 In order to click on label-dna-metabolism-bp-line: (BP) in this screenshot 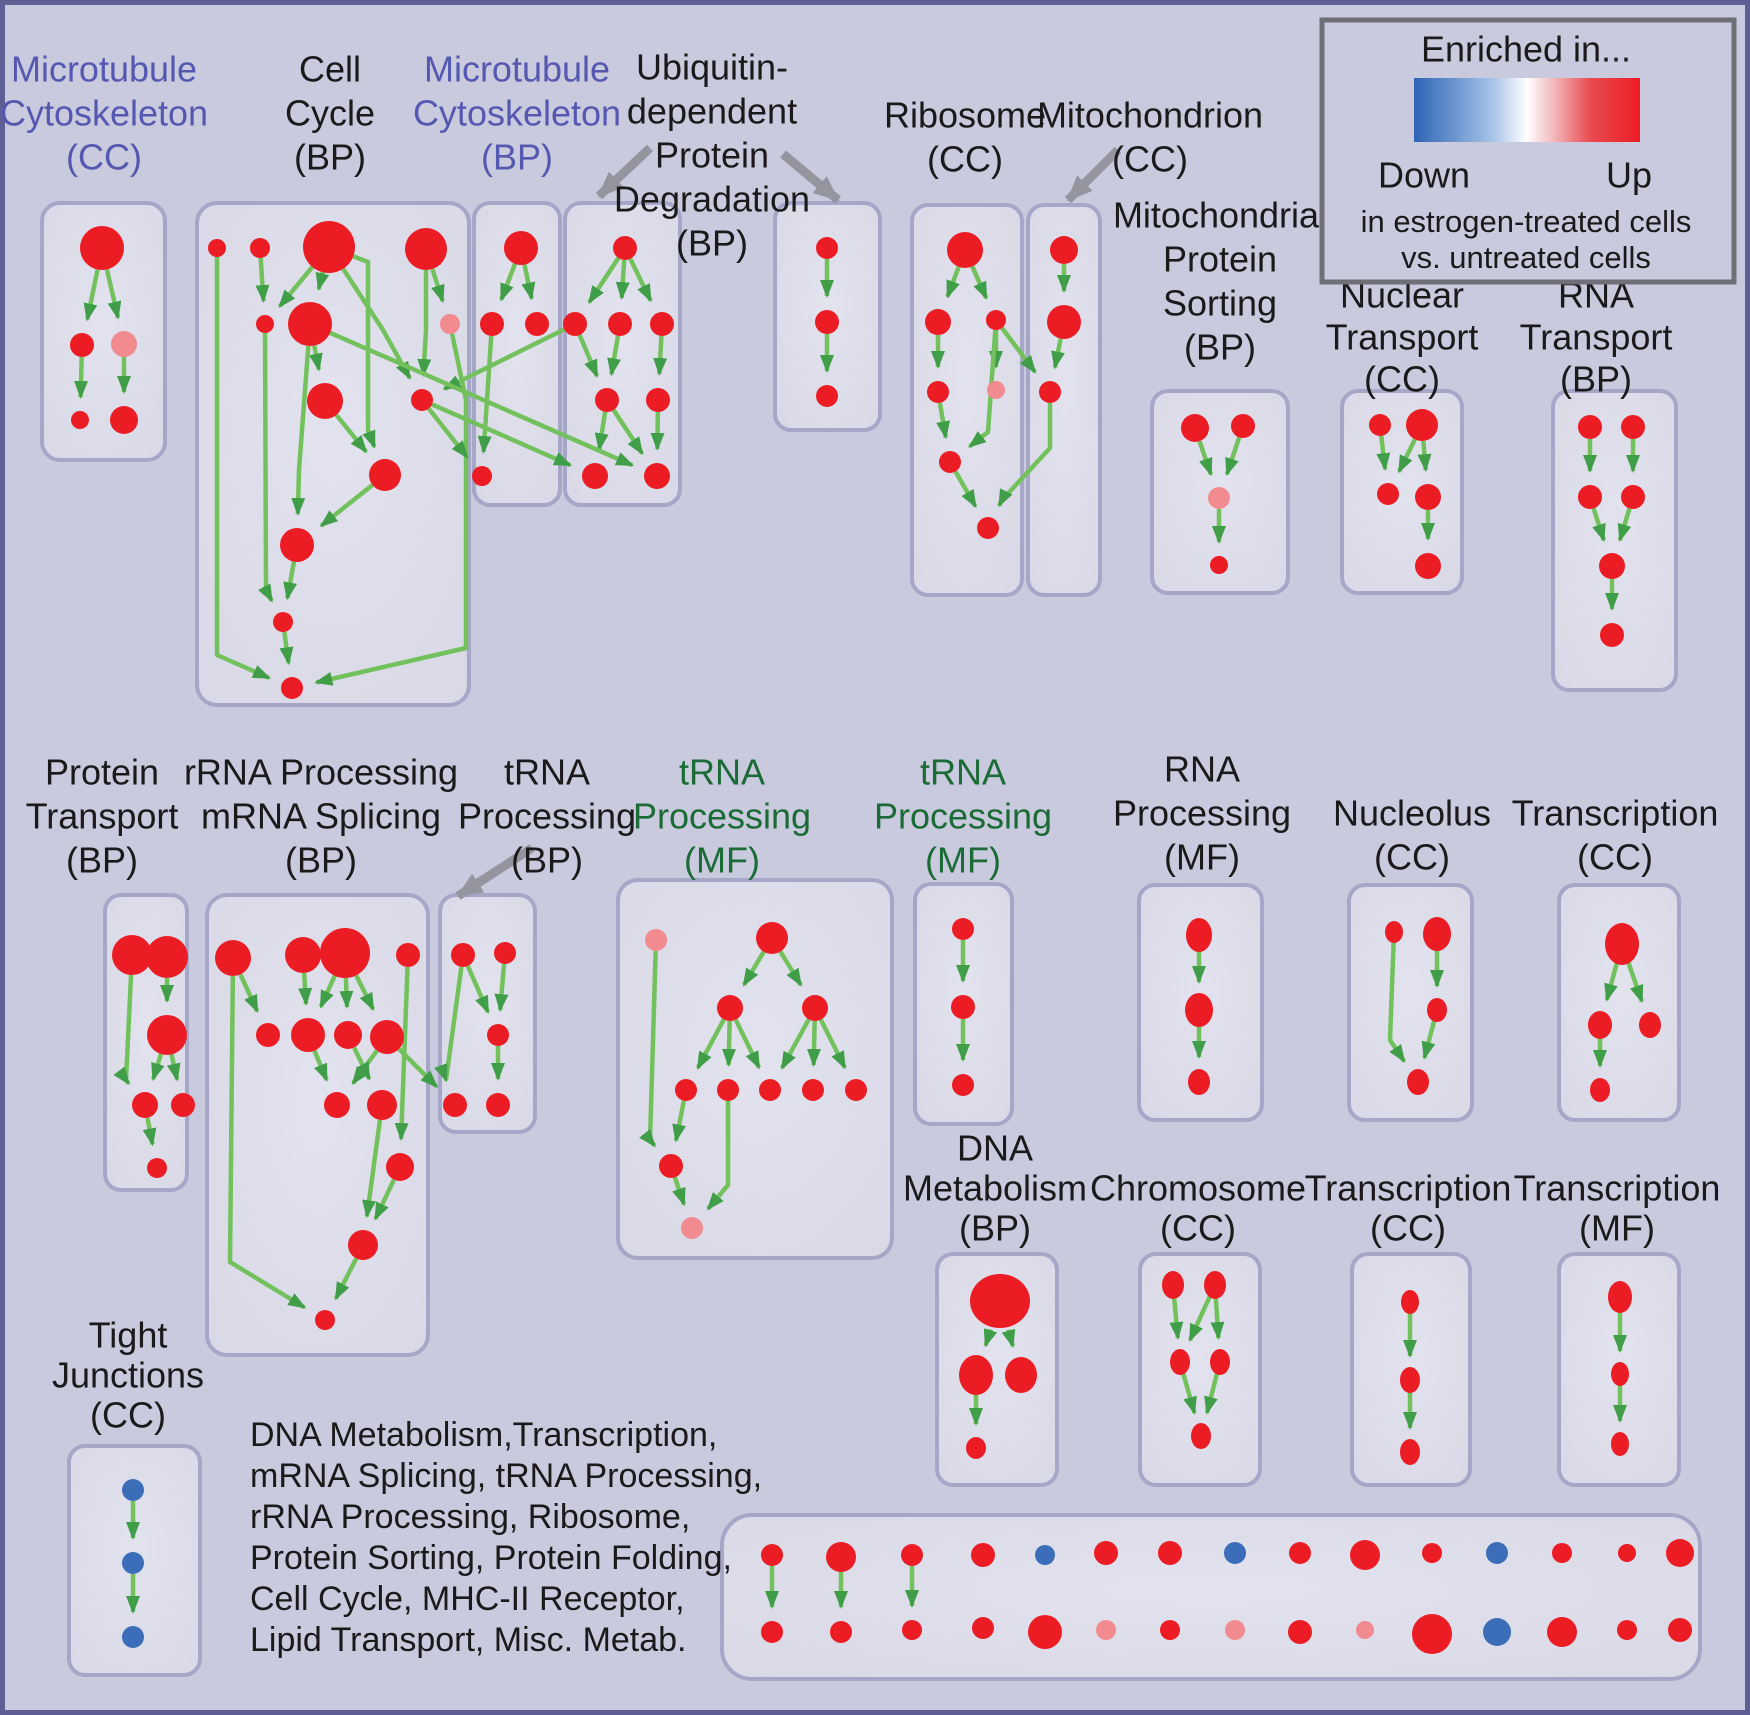, I will do `click(995, 1228)`.